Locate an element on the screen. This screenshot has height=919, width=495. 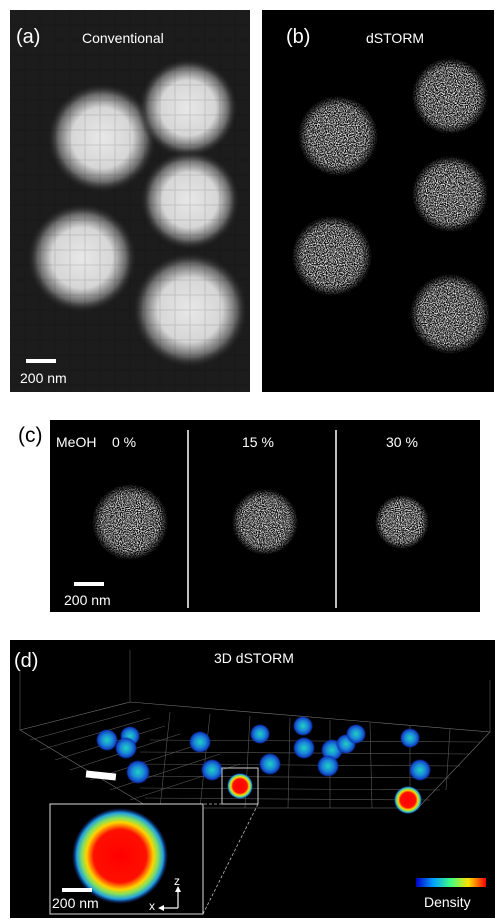
condition-label: 15 % is located at coordinates (258, 442).